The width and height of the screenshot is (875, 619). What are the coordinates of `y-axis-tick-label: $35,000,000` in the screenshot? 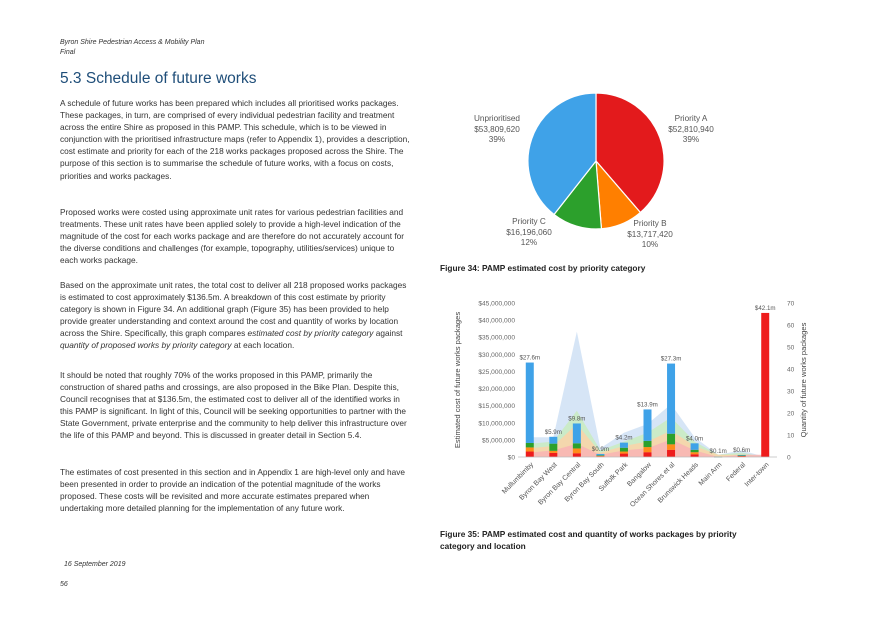 It's located at (496, 338).